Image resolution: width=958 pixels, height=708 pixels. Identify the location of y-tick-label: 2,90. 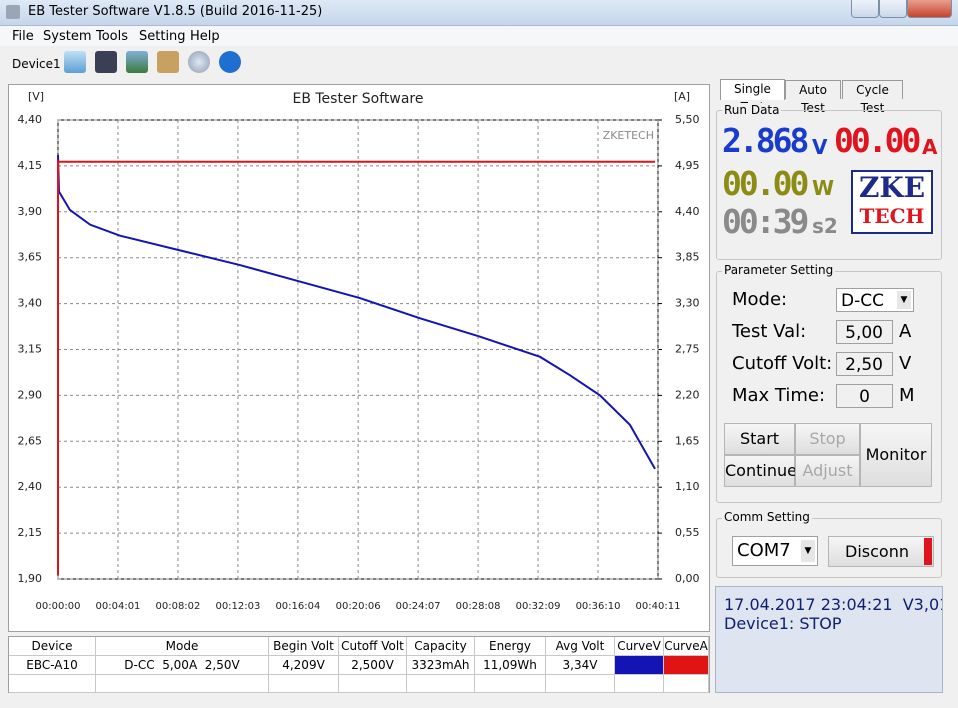
(30, 394).